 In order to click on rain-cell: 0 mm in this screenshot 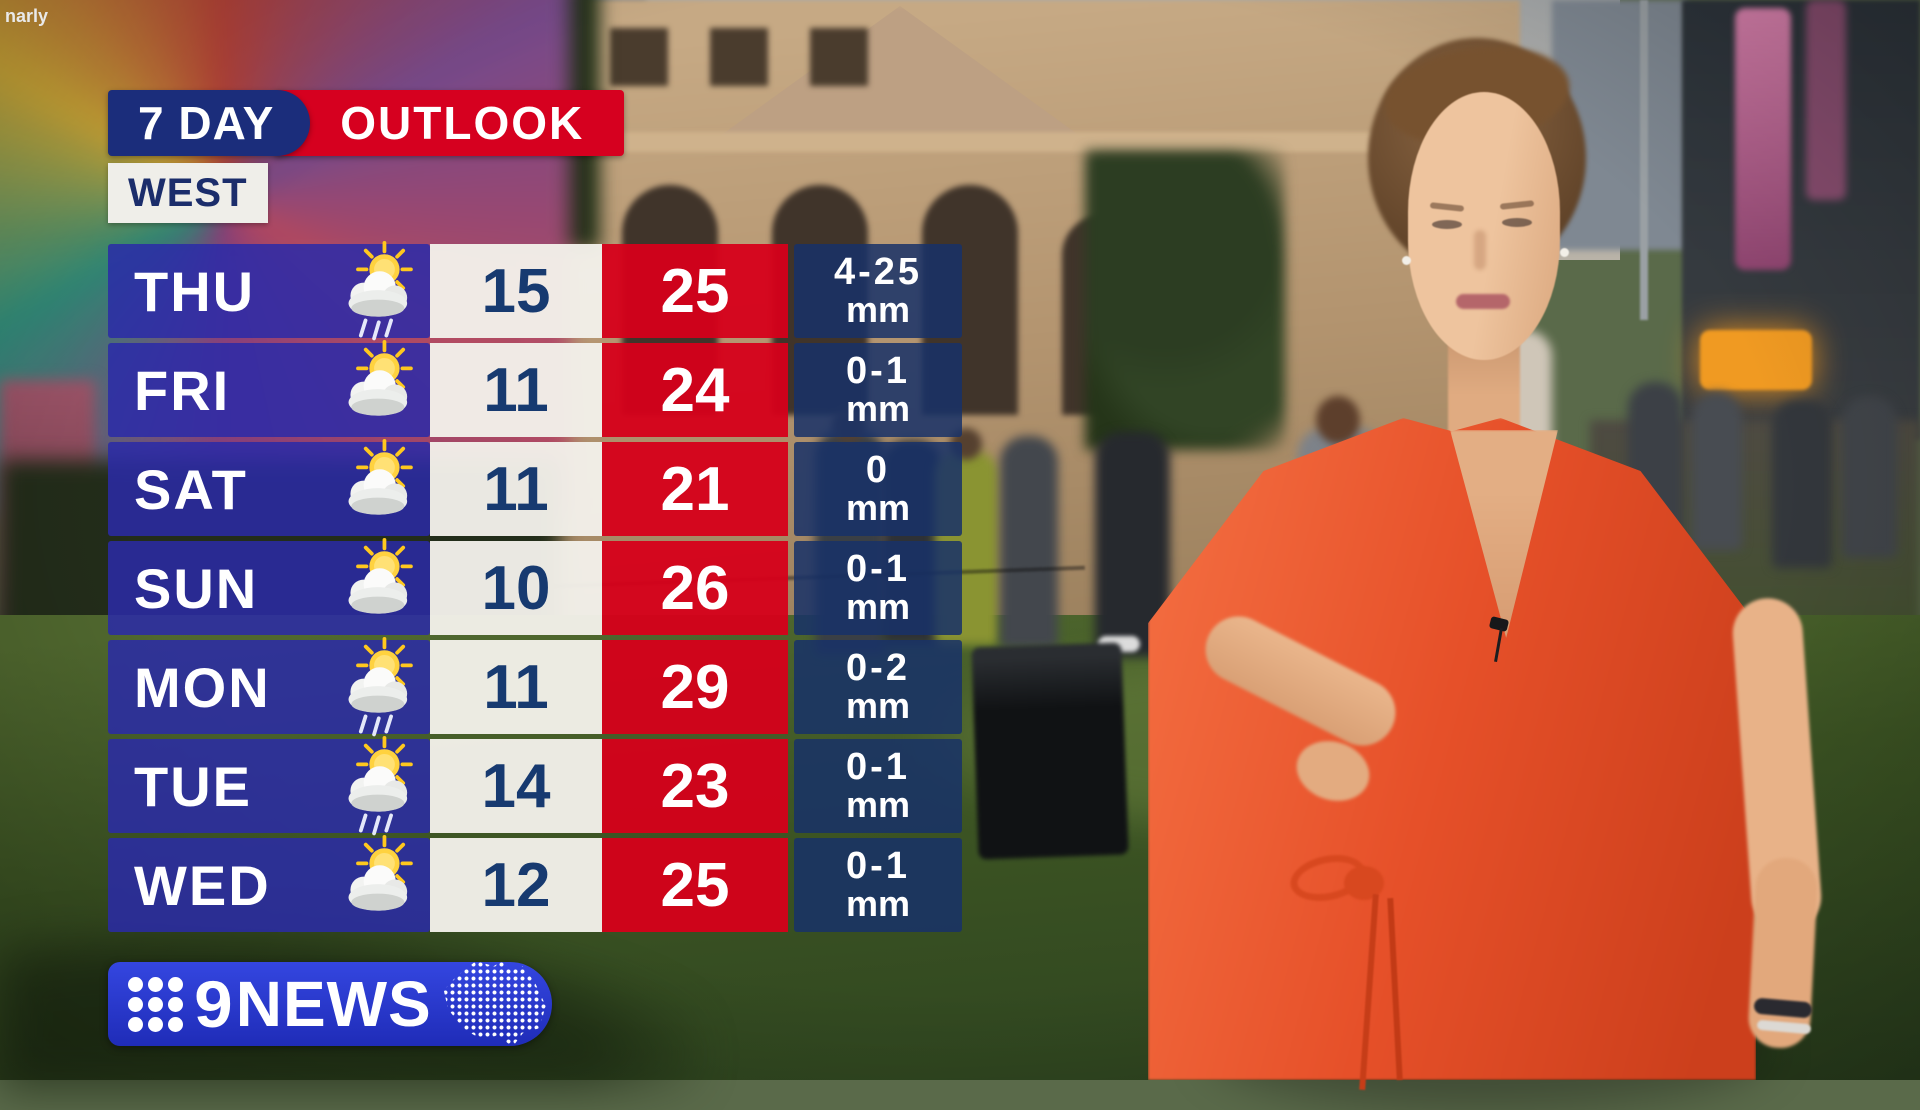, I will do `click(878, 489)`.